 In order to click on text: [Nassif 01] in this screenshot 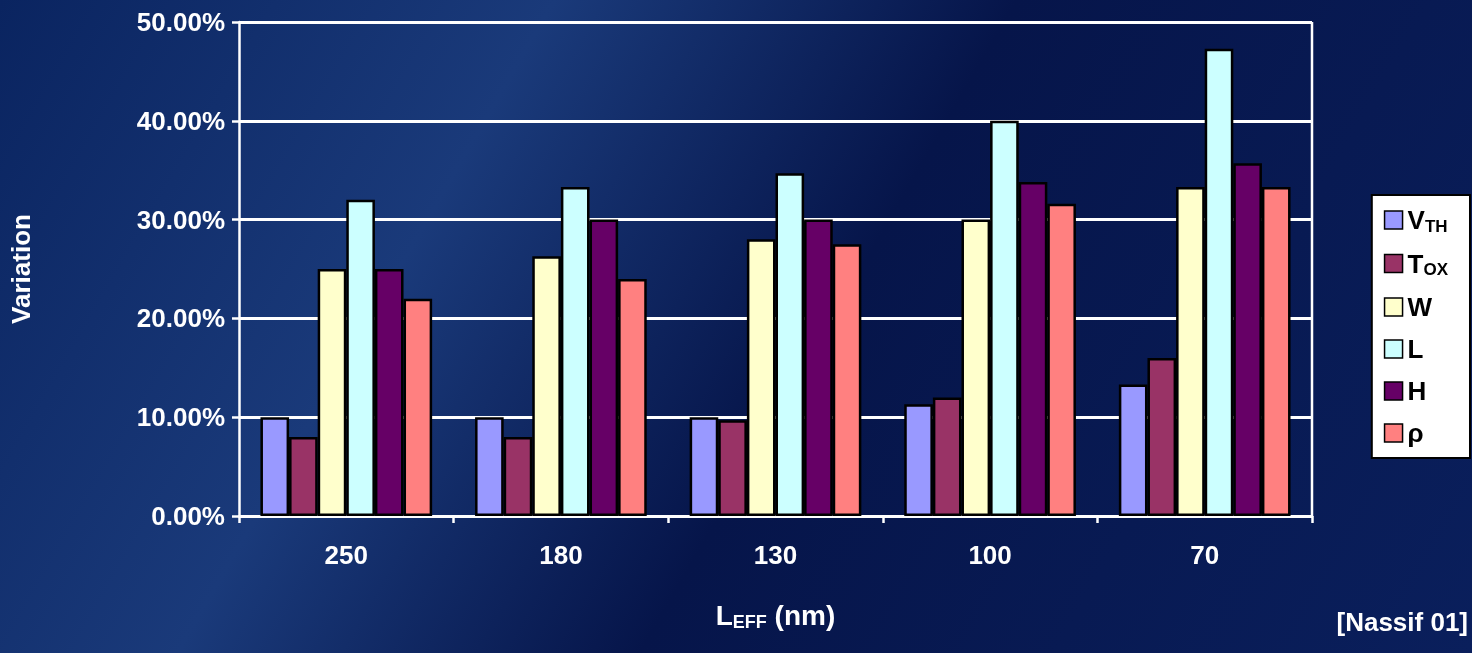, I will do `click(1402, 622)`.